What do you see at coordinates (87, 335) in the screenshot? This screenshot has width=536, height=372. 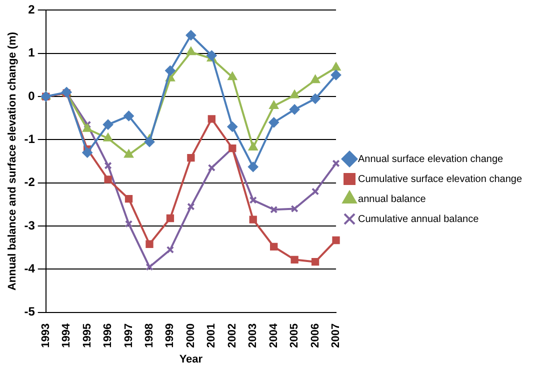 I see `x-tick-label: 1995` at bounding box center [87, 335].